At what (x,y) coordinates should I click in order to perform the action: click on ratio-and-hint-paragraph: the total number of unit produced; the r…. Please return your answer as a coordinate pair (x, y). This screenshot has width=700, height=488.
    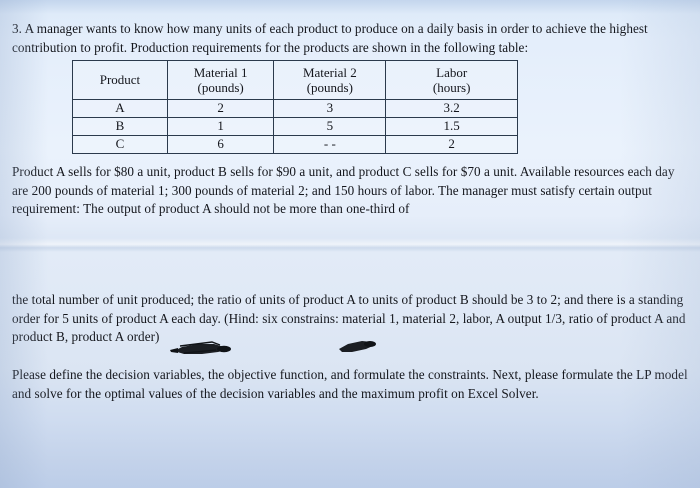
    Looking at the image, I should click on (352, 319).